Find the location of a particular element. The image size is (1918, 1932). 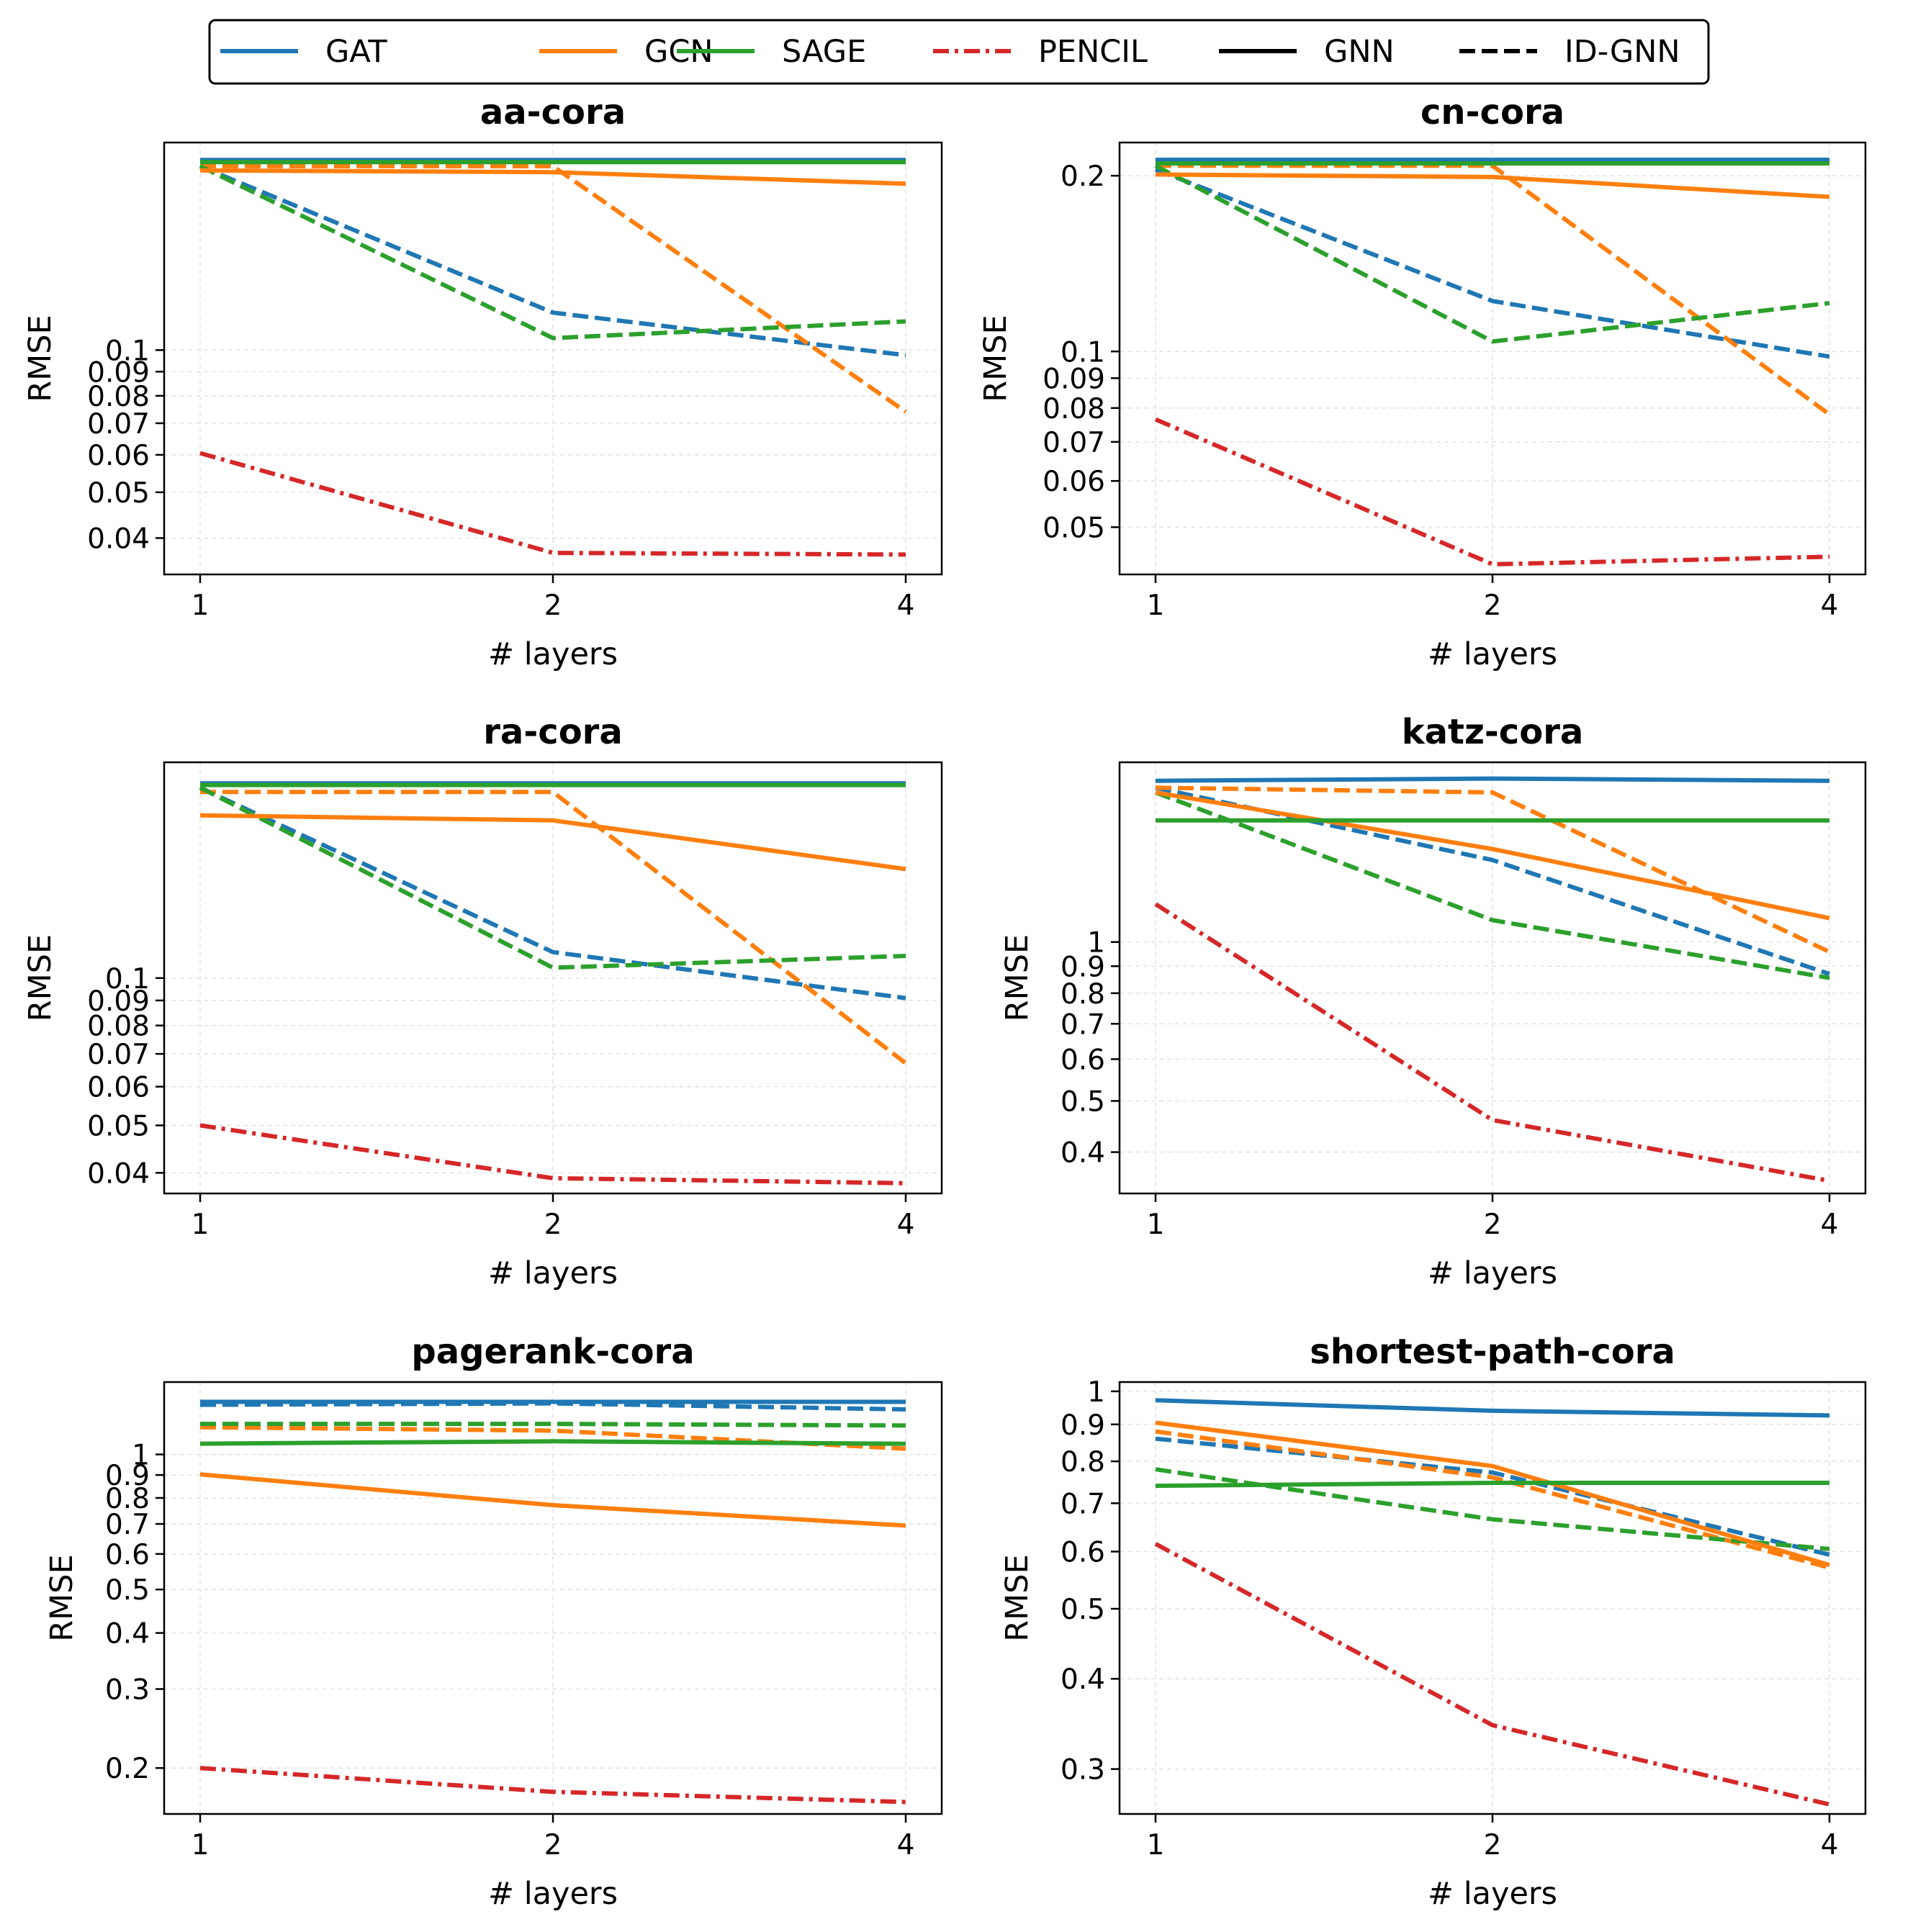

legend-entry-sage: SAGE is located at coordinates (771, 52).